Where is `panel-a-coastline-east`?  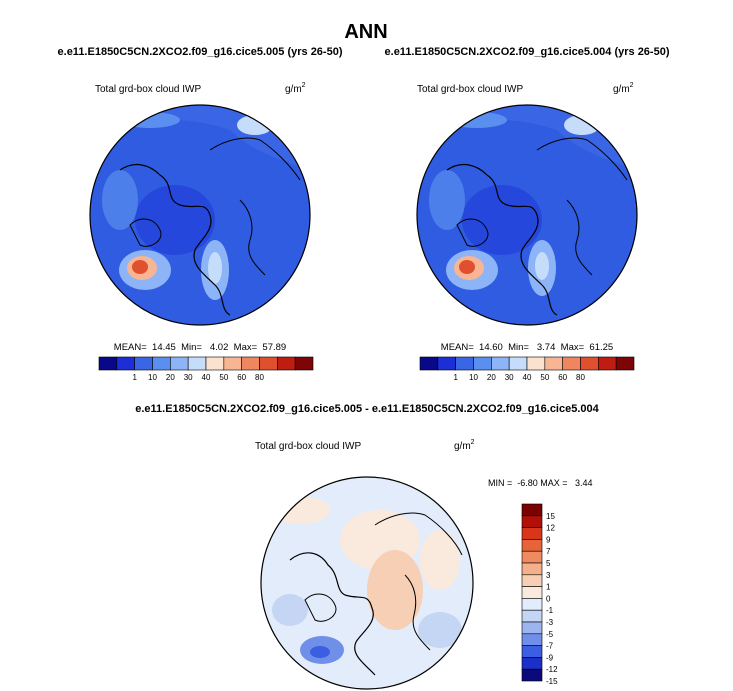
panel-a-coastline-east is located at coordinates (255, 206).